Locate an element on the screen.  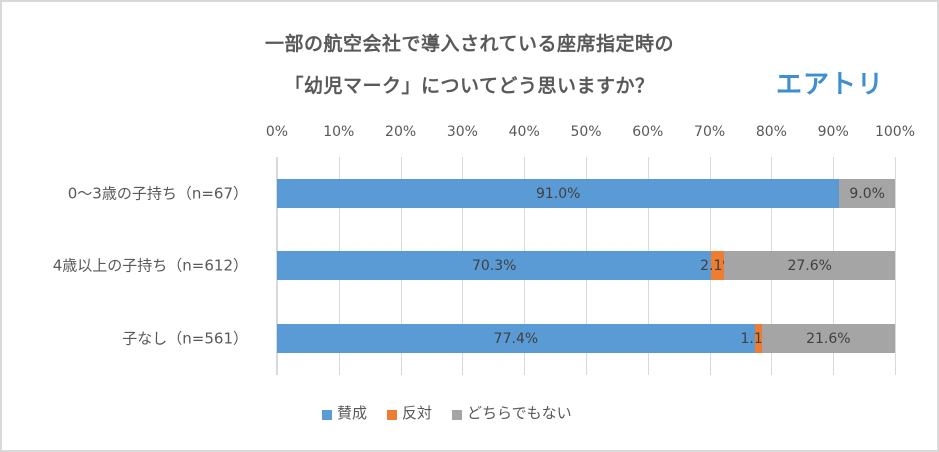
legend: 賛成 反対 どちらでもない is located at coordinates (457, 412).